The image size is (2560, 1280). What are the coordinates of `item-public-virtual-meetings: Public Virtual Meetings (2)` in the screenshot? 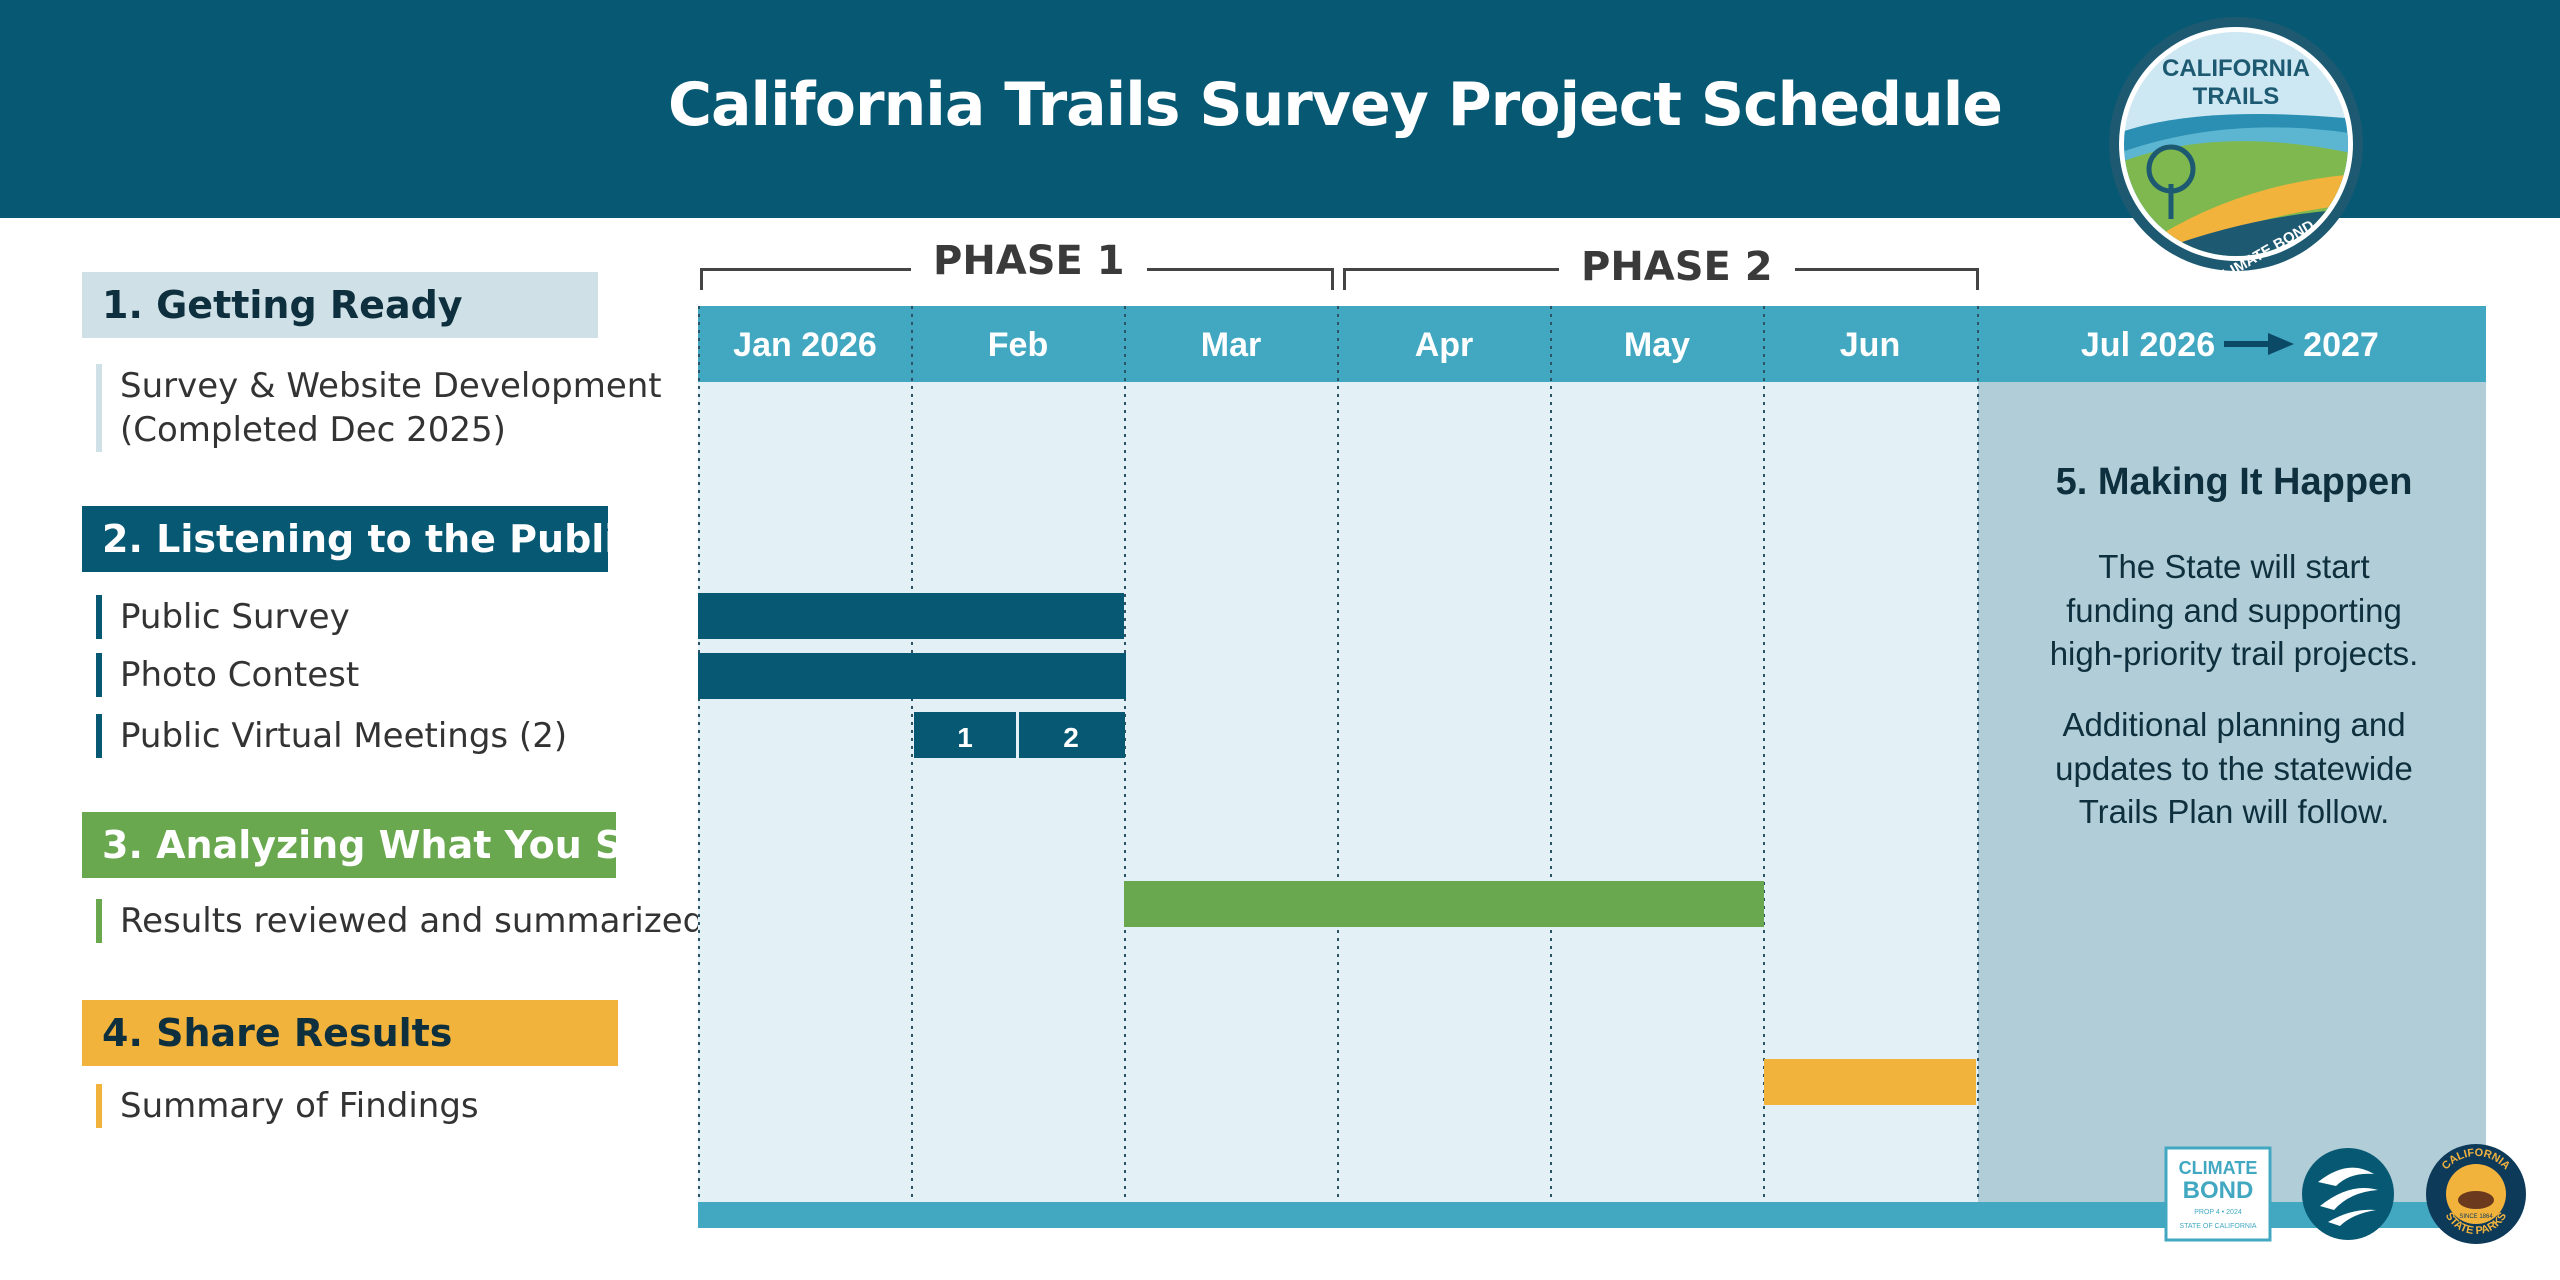 It's located at (331, 736).